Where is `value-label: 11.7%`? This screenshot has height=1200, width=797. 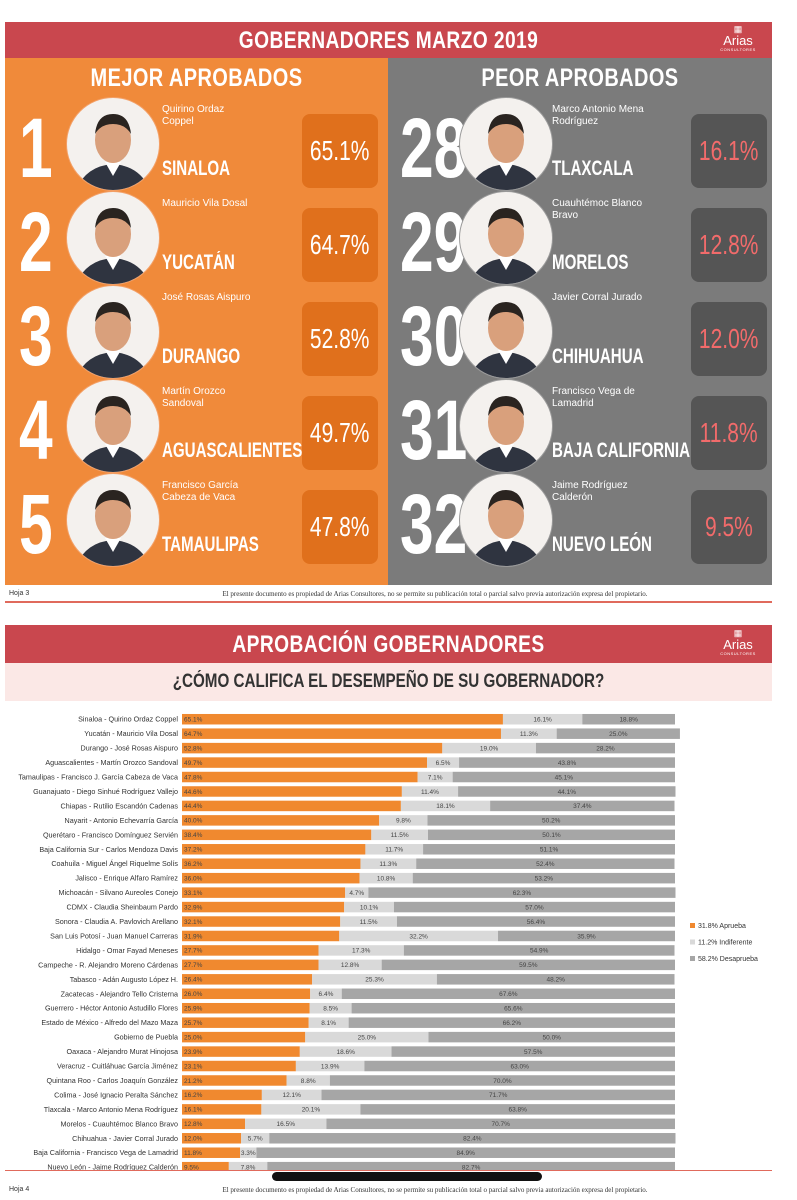
value-label: 11.7% is located at coordinates (394, 850).